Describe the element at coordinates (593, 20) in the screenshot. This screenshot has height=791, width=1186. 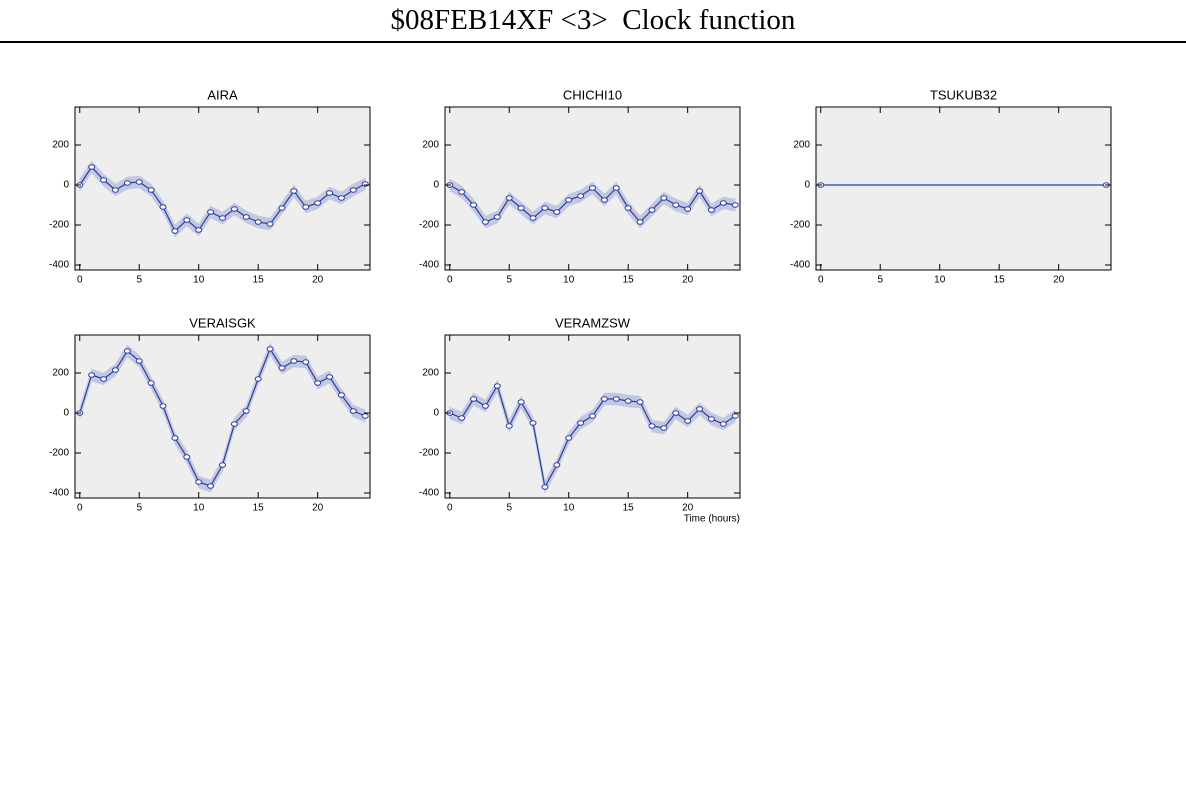
I see `page-title: $08FEB14XF <3> Clock function` at that location.